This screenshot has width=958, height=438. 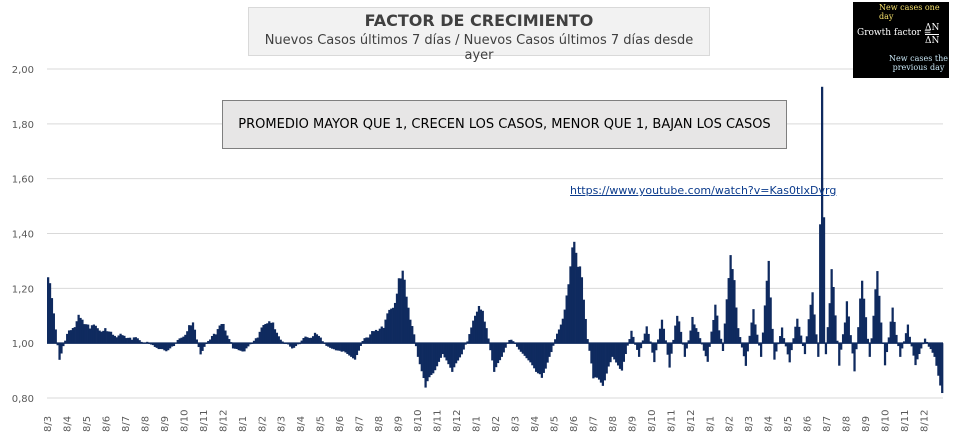 I want to click on x-tick-label: 8/6, so click(x=106, y=424).